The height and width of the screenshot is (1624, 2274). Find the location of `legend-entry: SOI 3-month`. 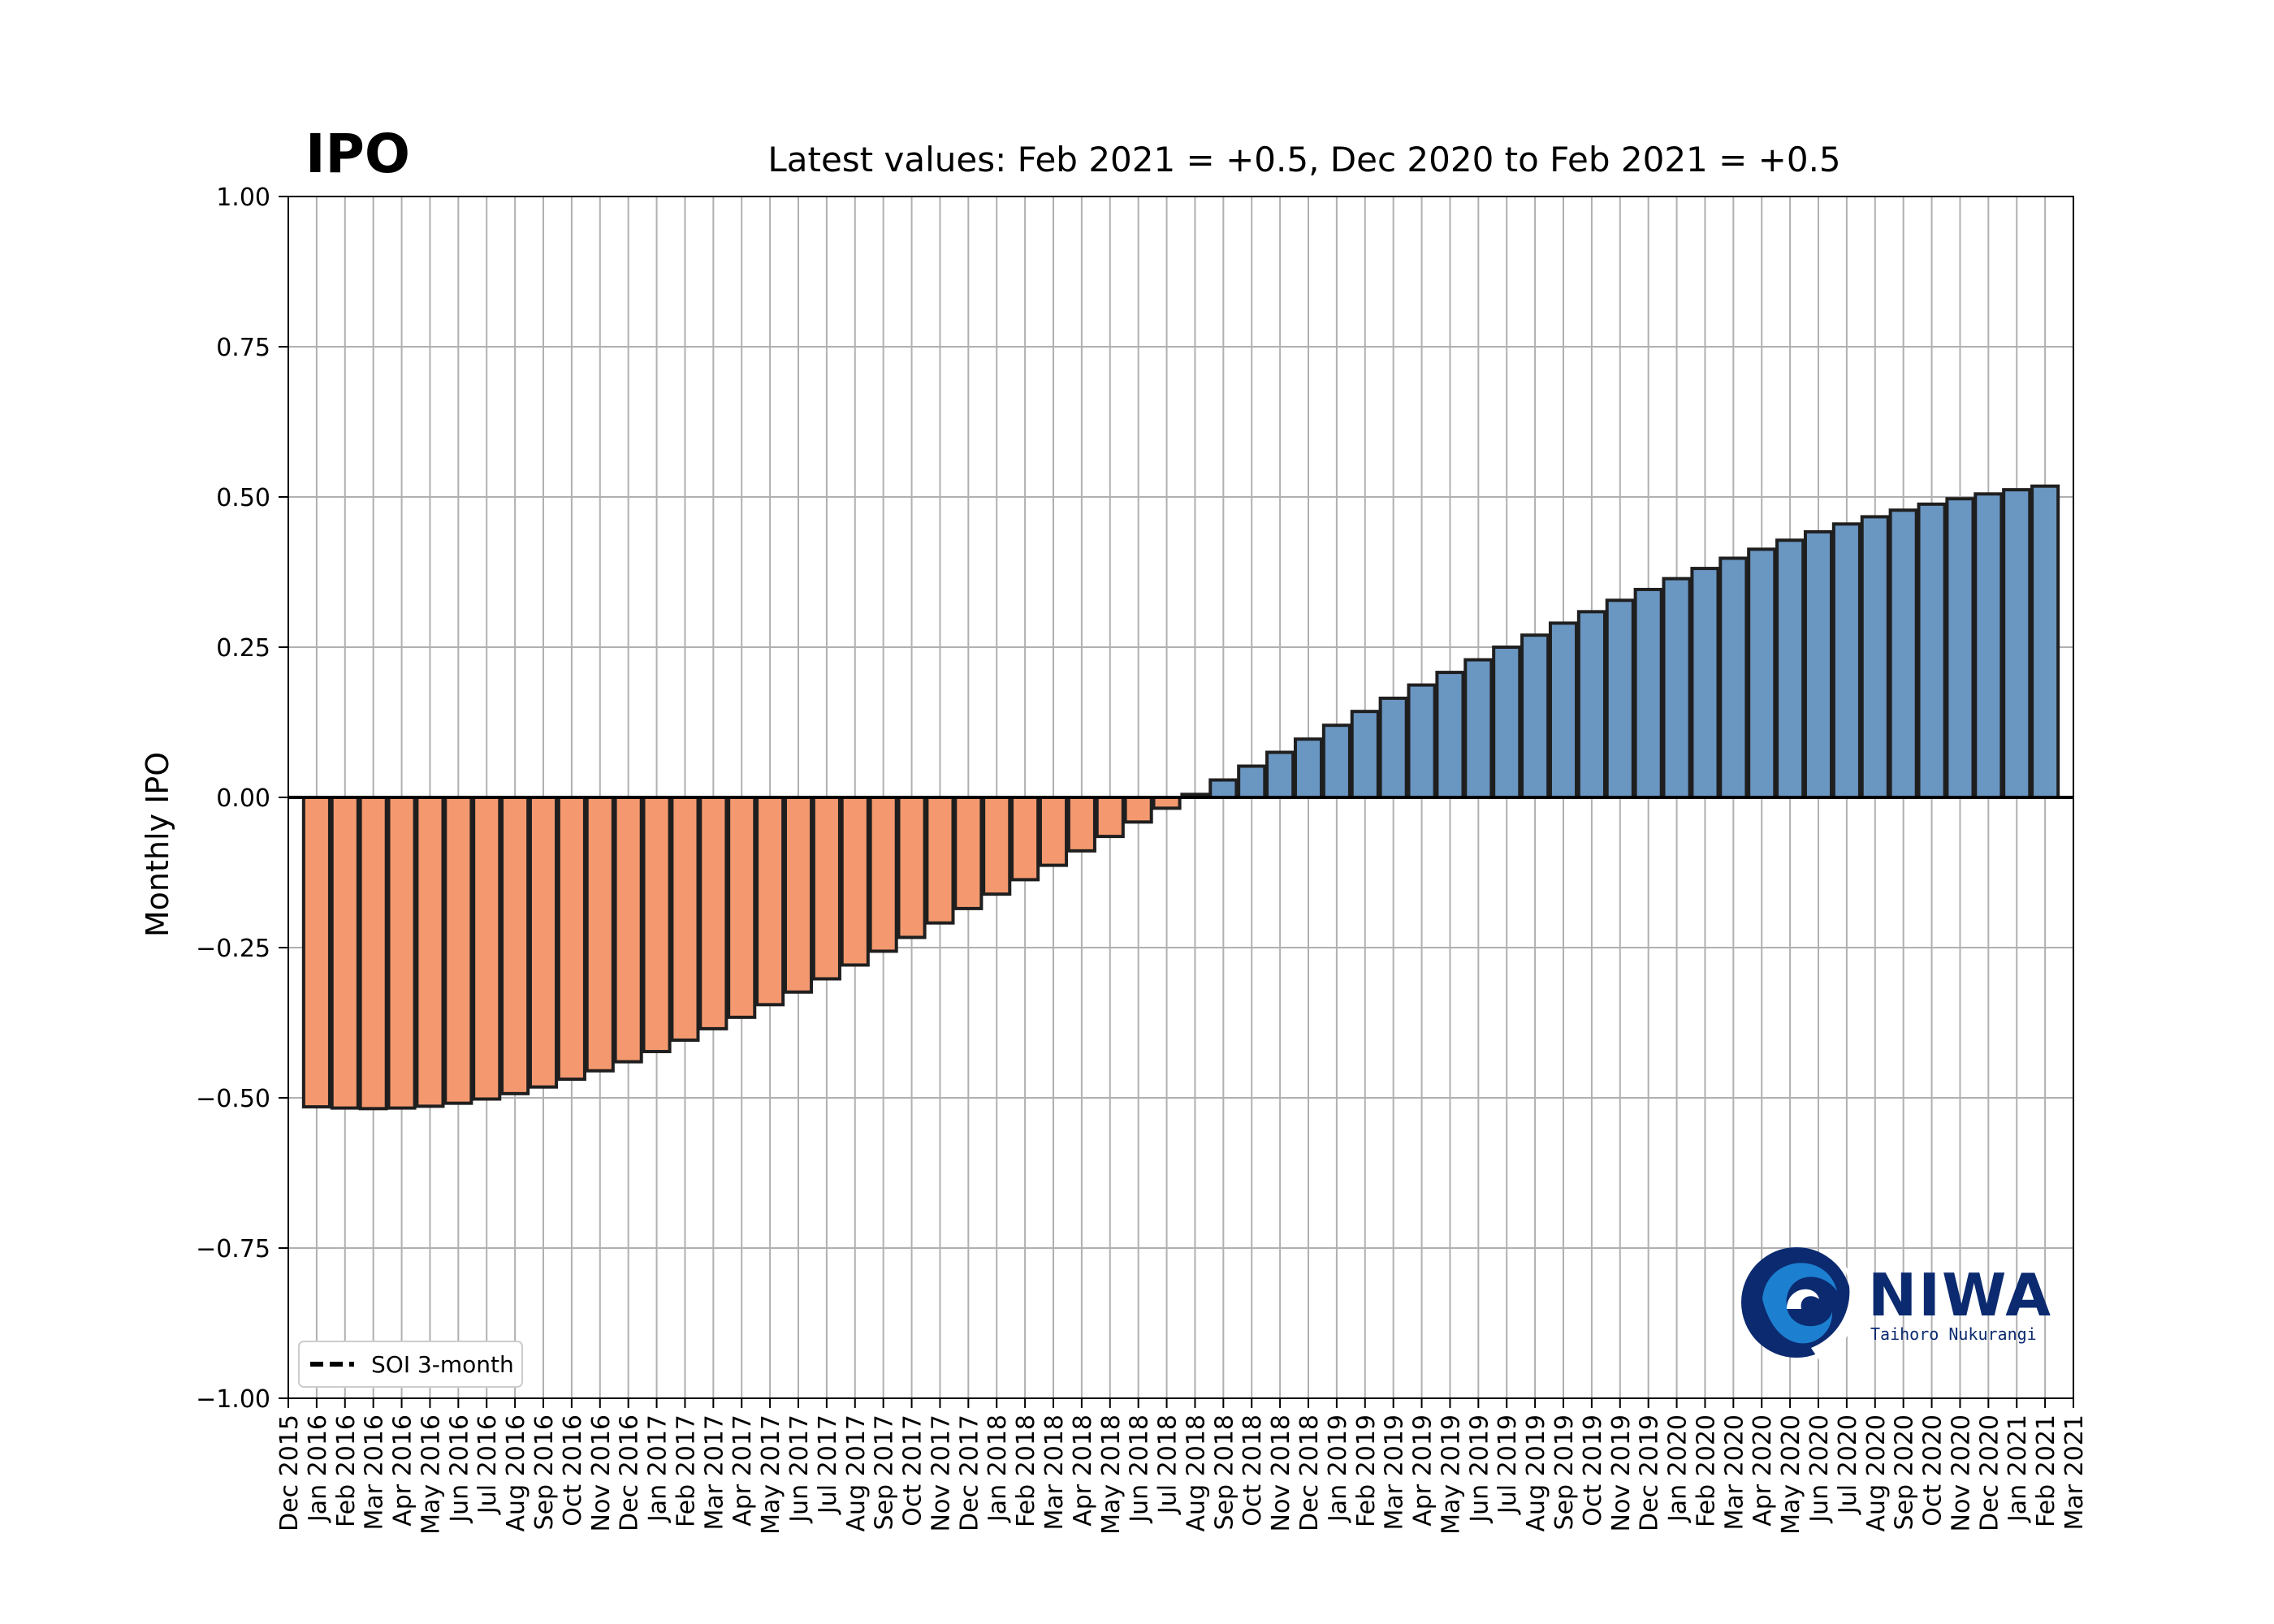

legend-entry: SOI 3-month is located at coordinates (443, 1365).